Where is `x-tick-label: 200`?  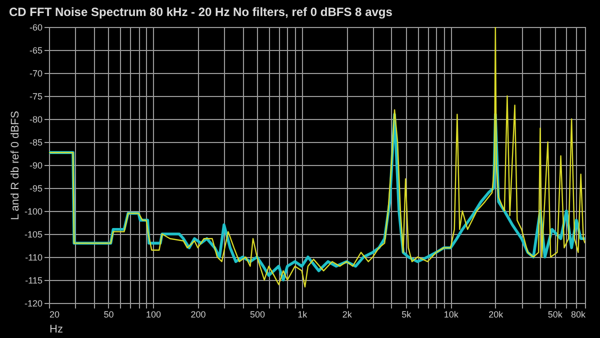 x-tick-label: 200 is located at coordinates (198, 315).